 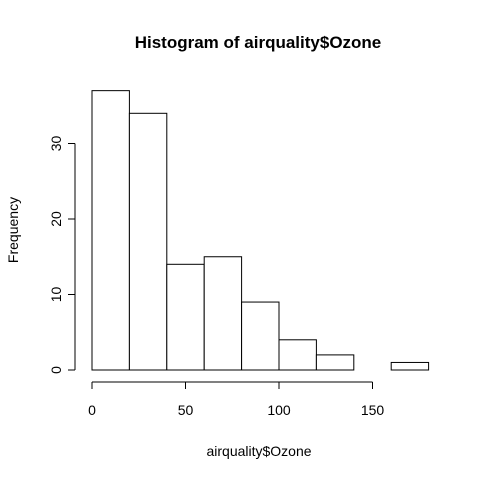 What do you see at coordinates (186, 410) in the screenshot?
I see `x-tick-label-1: 50` at bounding box center [186, 410].